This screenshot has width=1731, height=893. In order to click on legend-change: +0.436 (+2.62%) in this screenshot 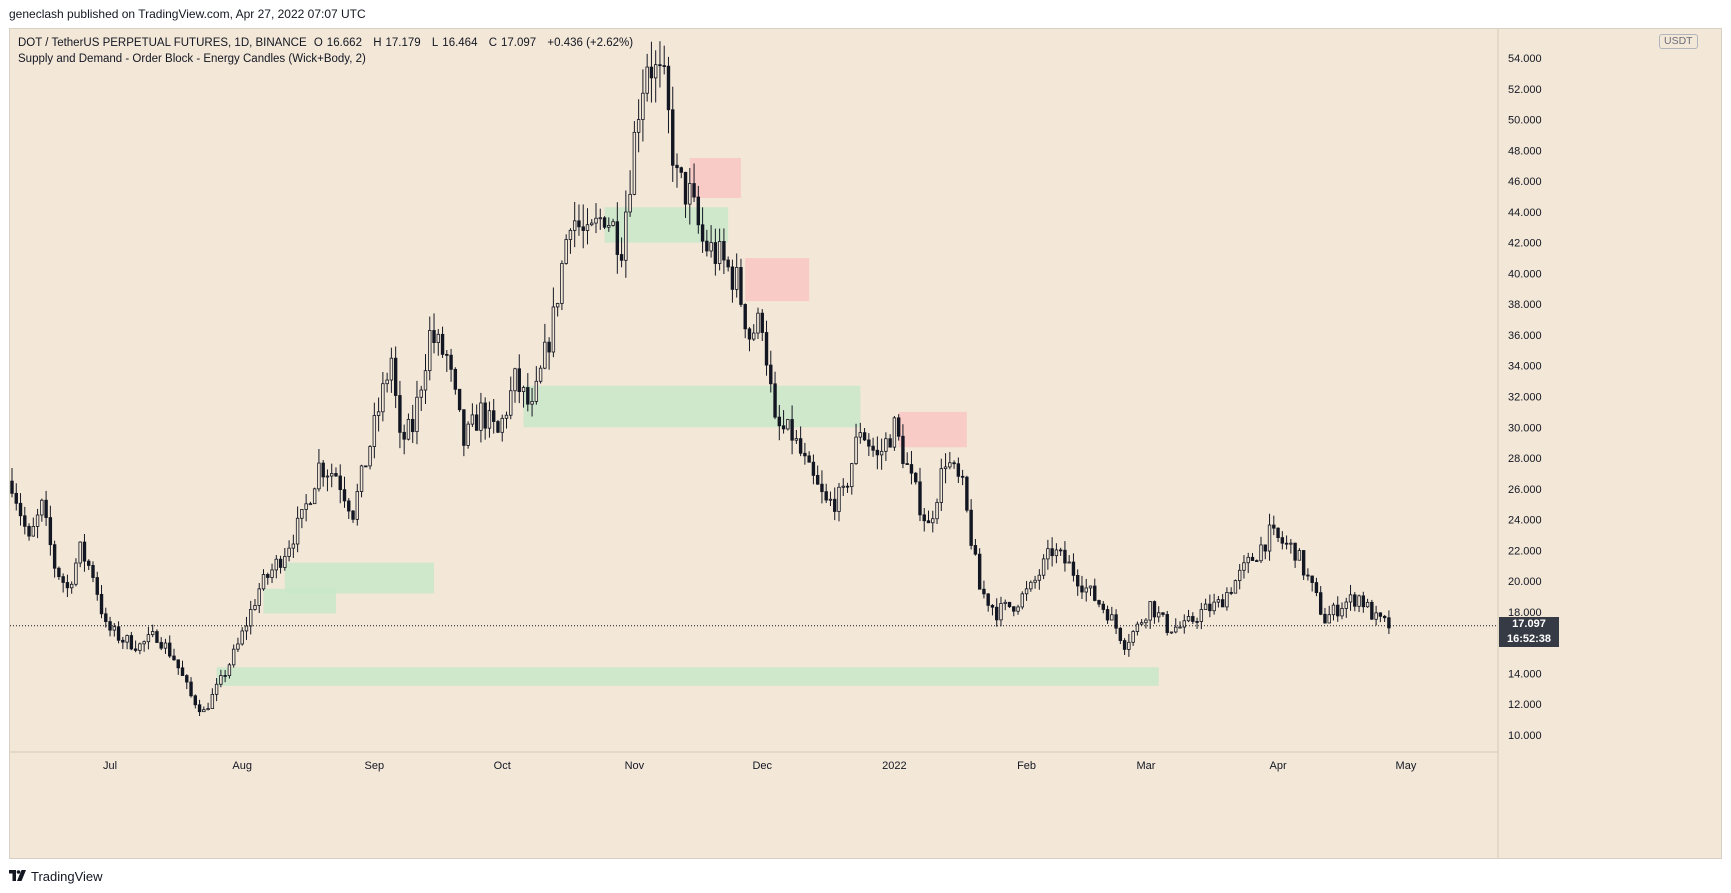, I will do `click(590, 43)`.